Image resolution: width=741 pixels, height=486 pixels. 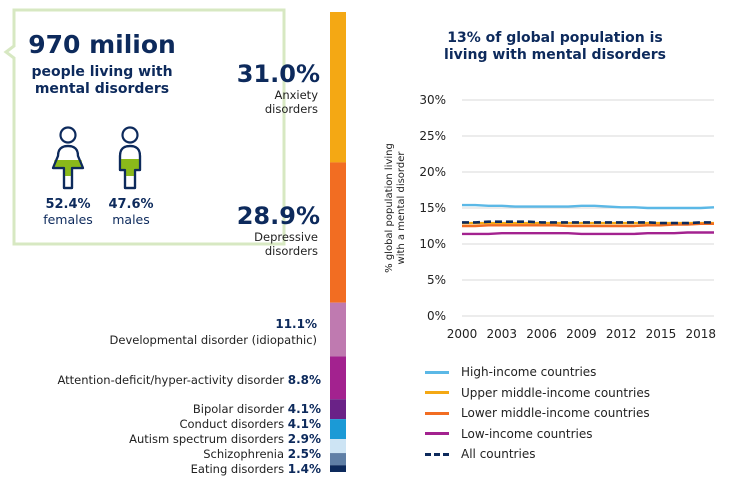 I want to click on developmental-label: Developmental disorder (idiopathic), so click(x=213, y=340).